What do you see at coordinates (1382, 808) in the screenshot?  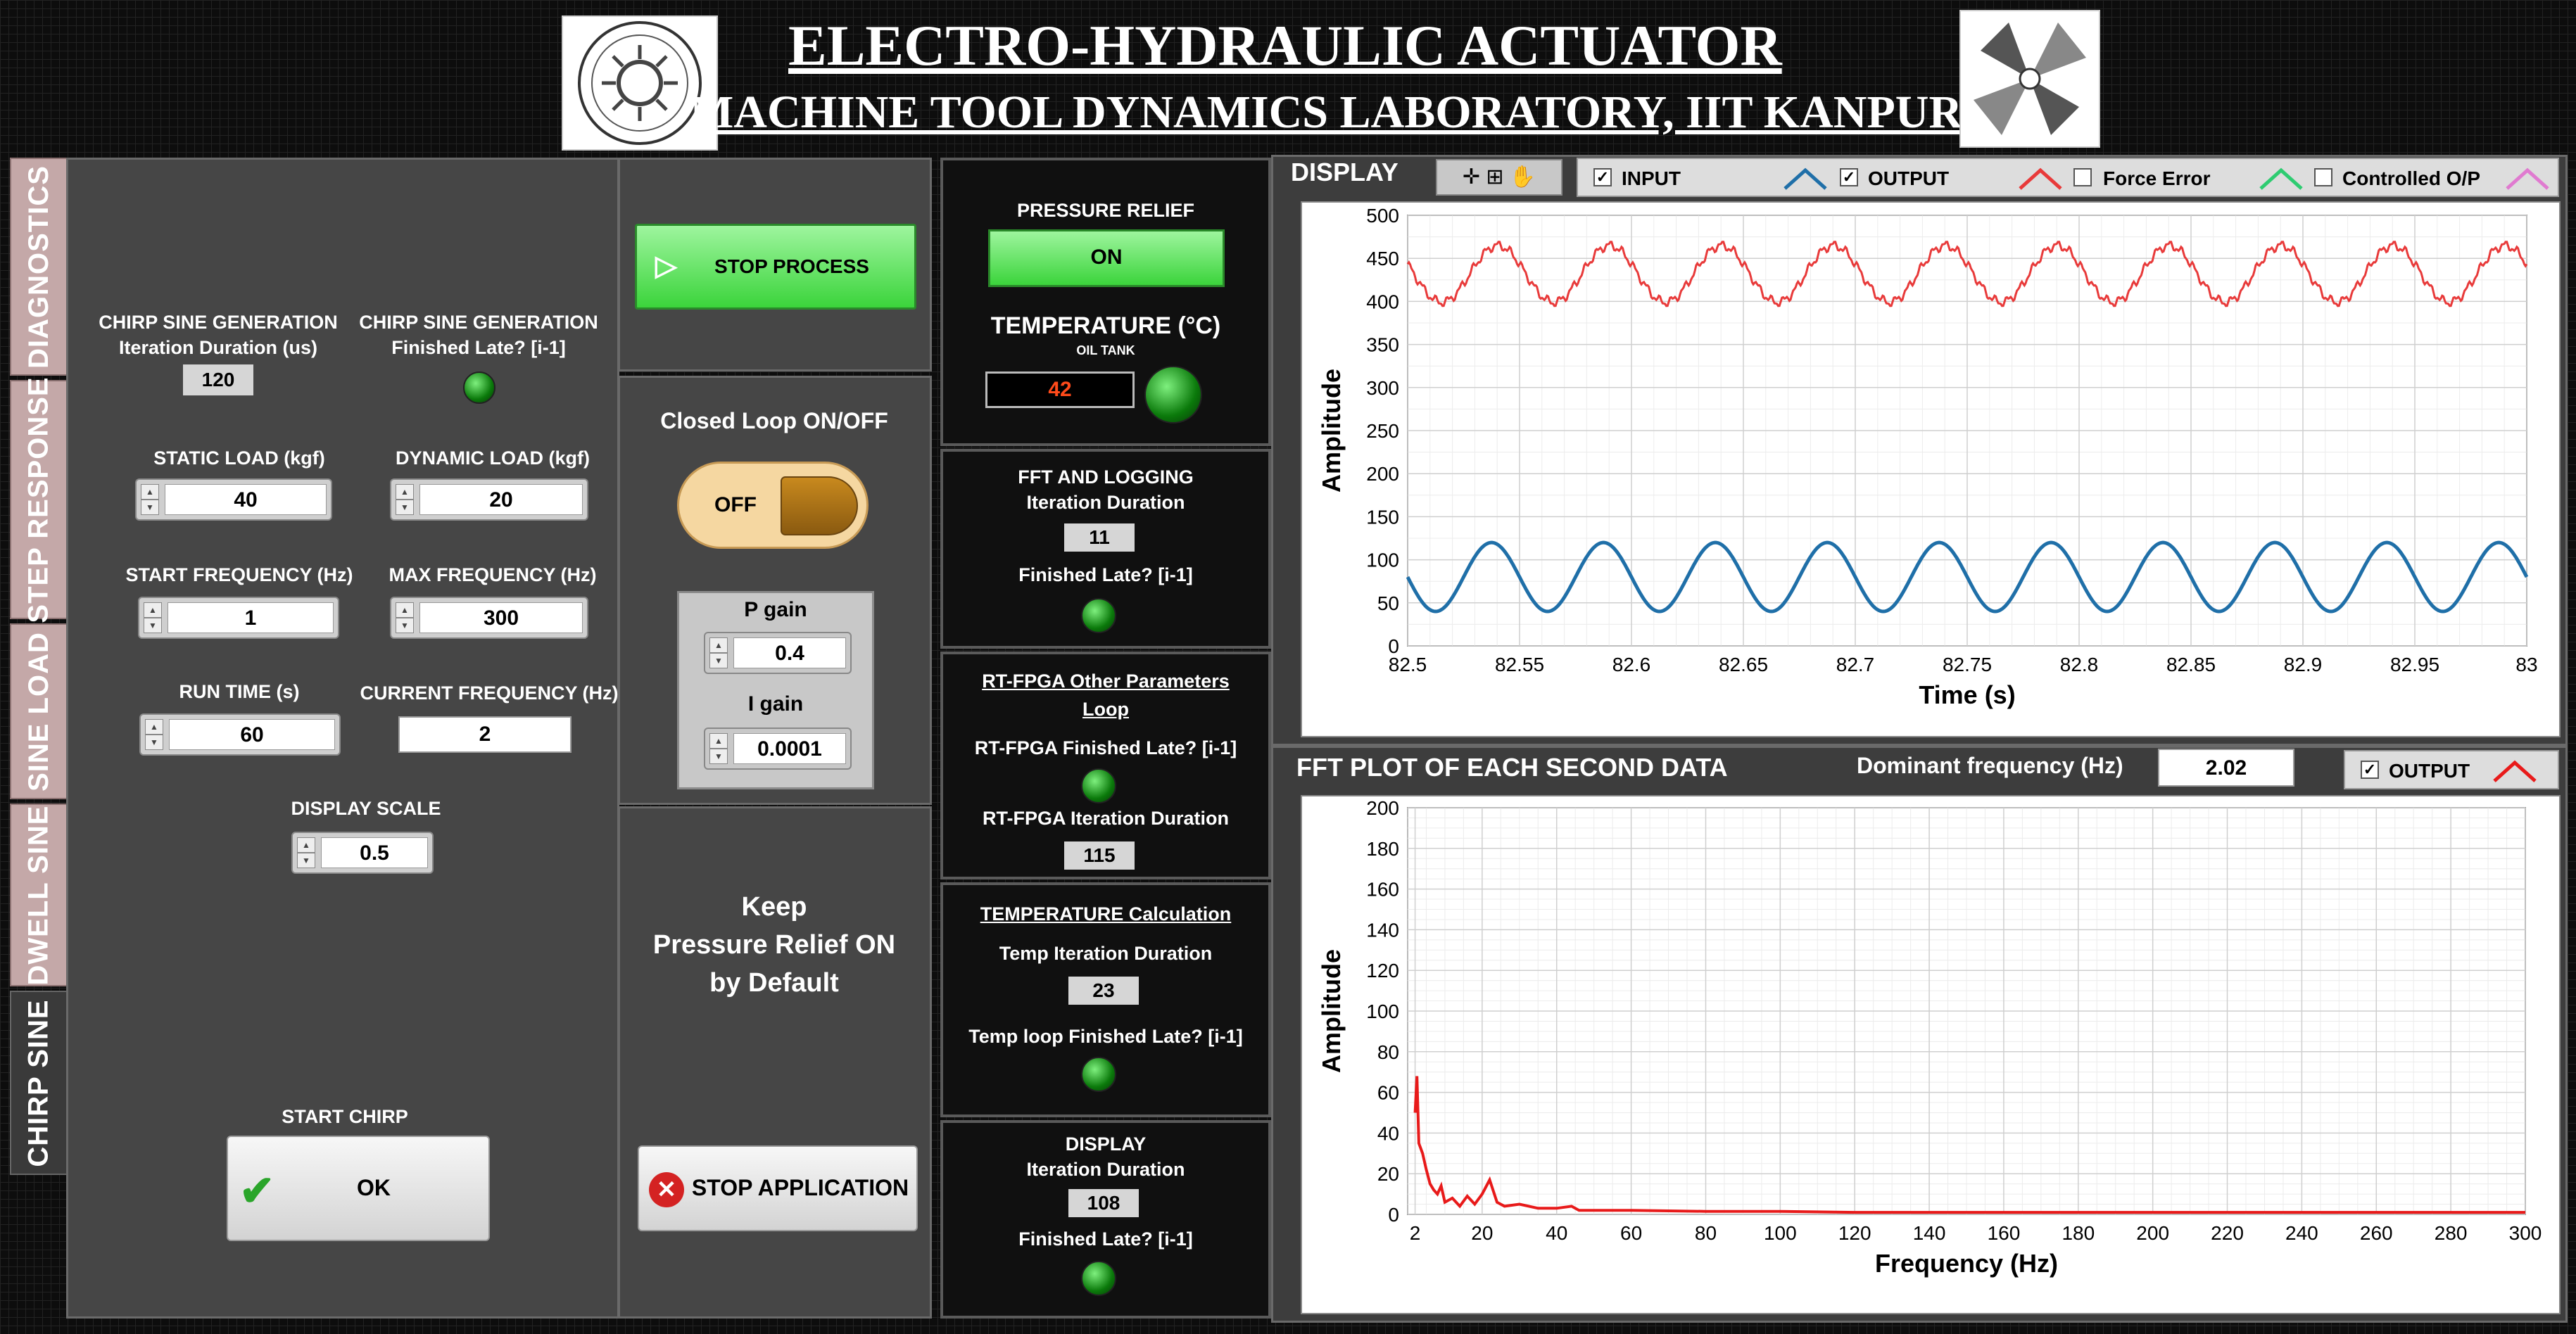 I see `y-tick-label: 200` at bounding box center [1382, 808].